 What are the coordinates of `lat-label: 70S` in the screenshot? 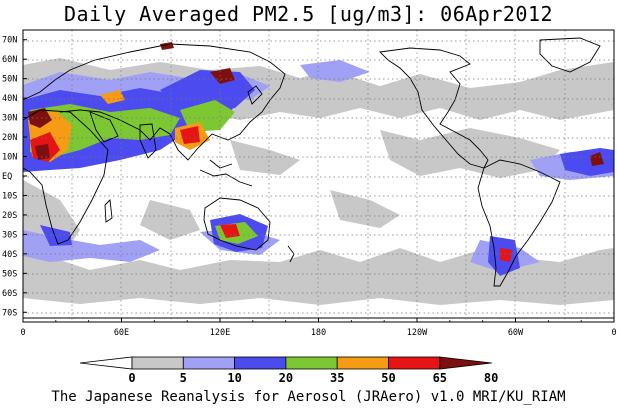 It's located at (9, 313).